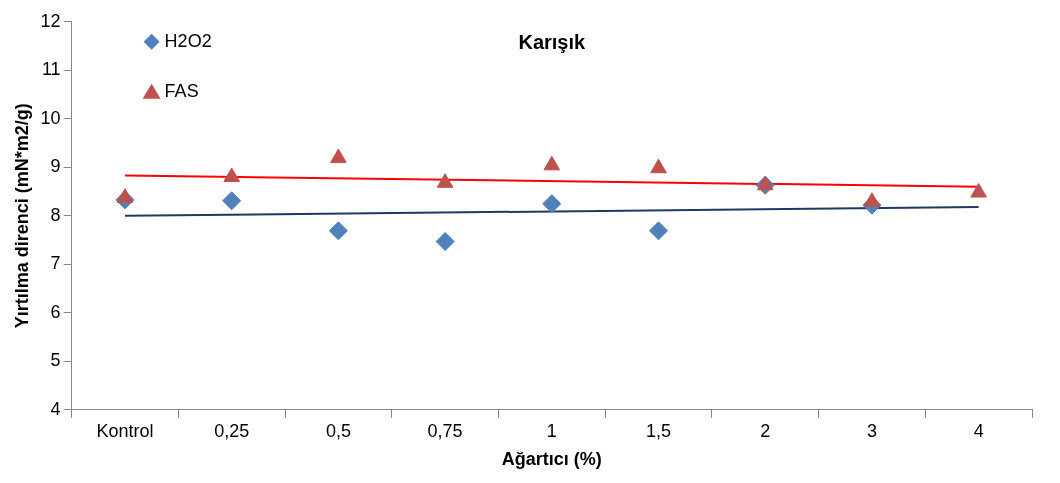  I want to click on x-tick-label: 0,75, so click(445, 430).